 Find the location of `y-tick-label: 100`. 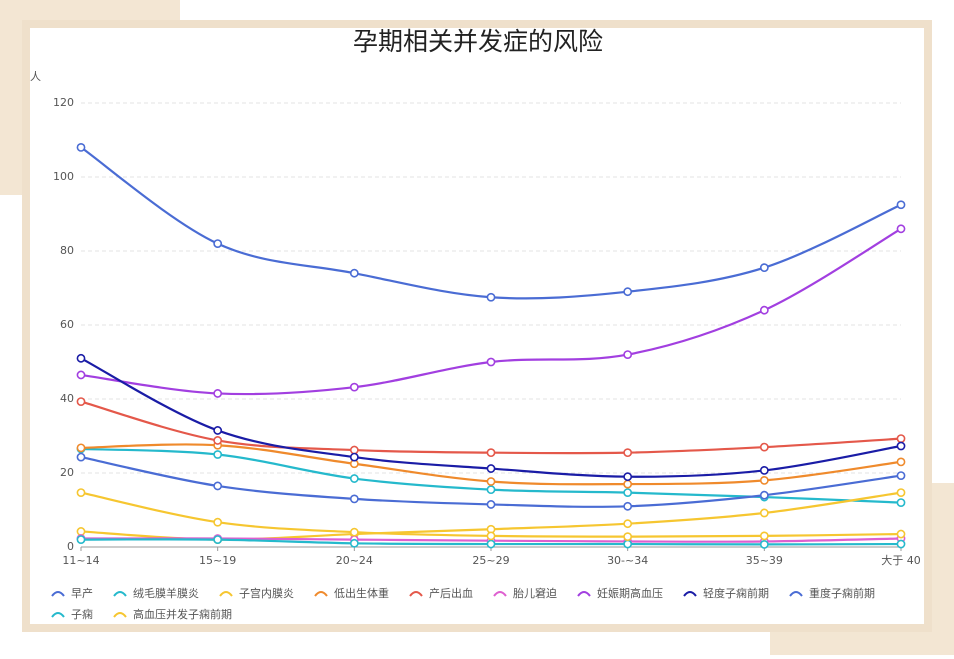

y-tick-label: 100 is located at coordinates (63, 176).